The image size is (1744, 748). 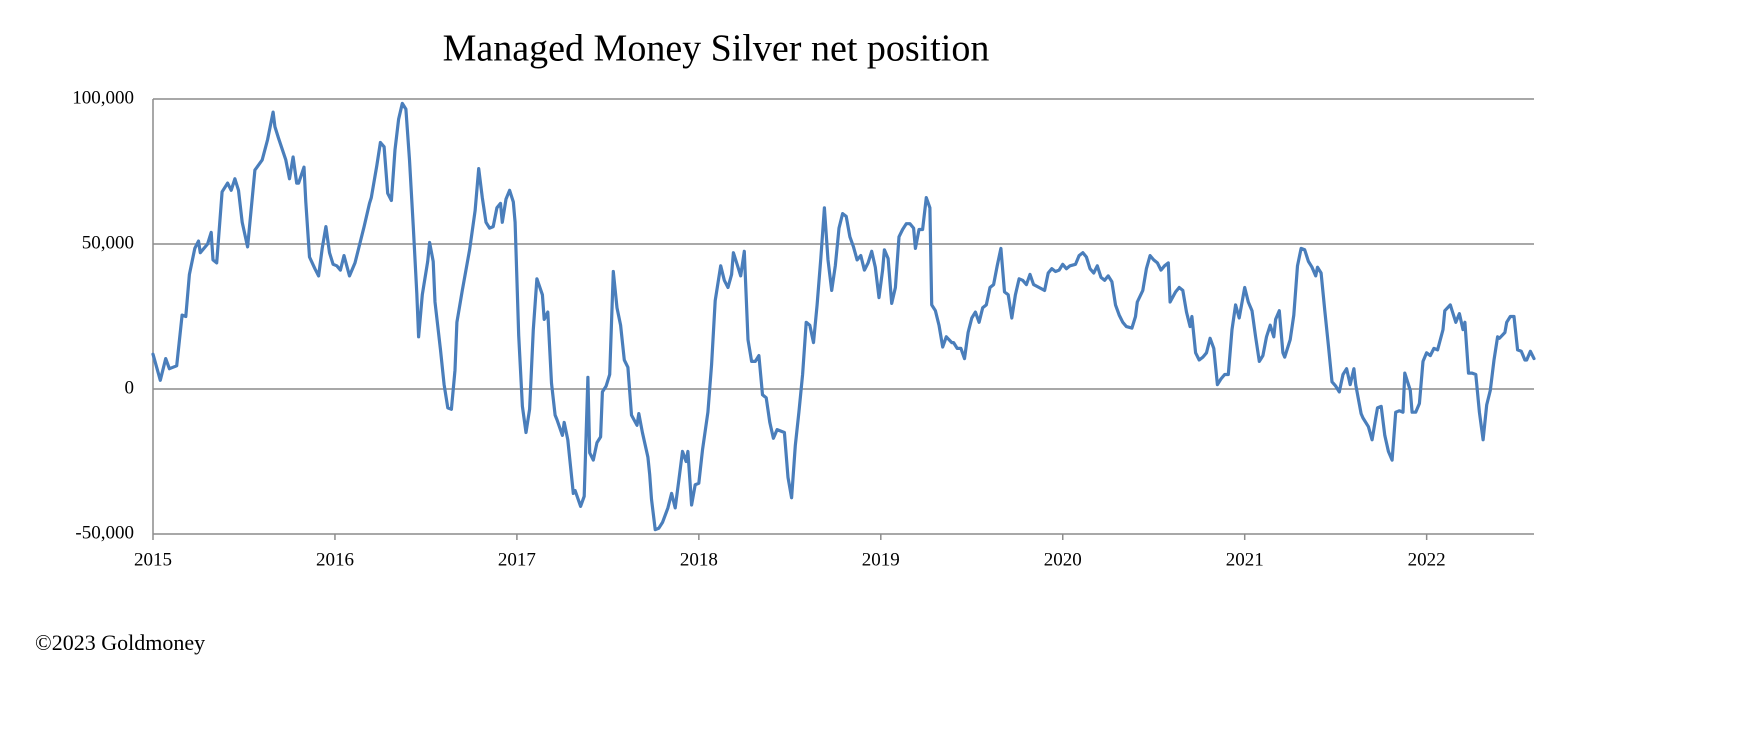 What do you see at coordinates (108, 242) in the screenshot?
I see `y-tick-label: 50,000` at bounding box center [108, 242].